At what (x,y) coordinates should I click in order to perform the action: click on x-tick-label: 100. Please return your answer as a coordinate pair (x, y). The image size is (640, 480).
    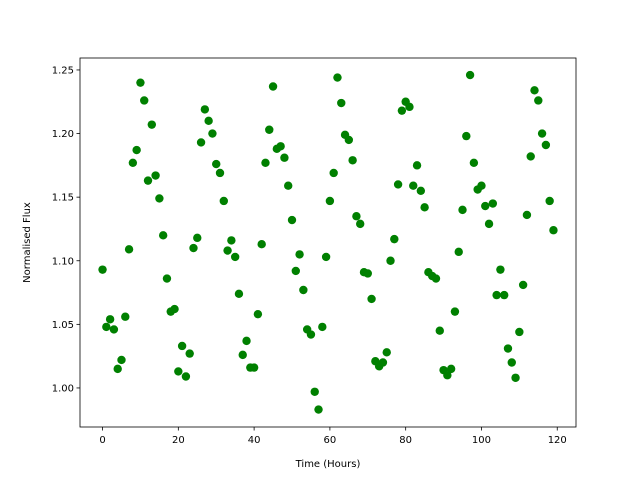
    Looking at the image, I should click on (481, 440).